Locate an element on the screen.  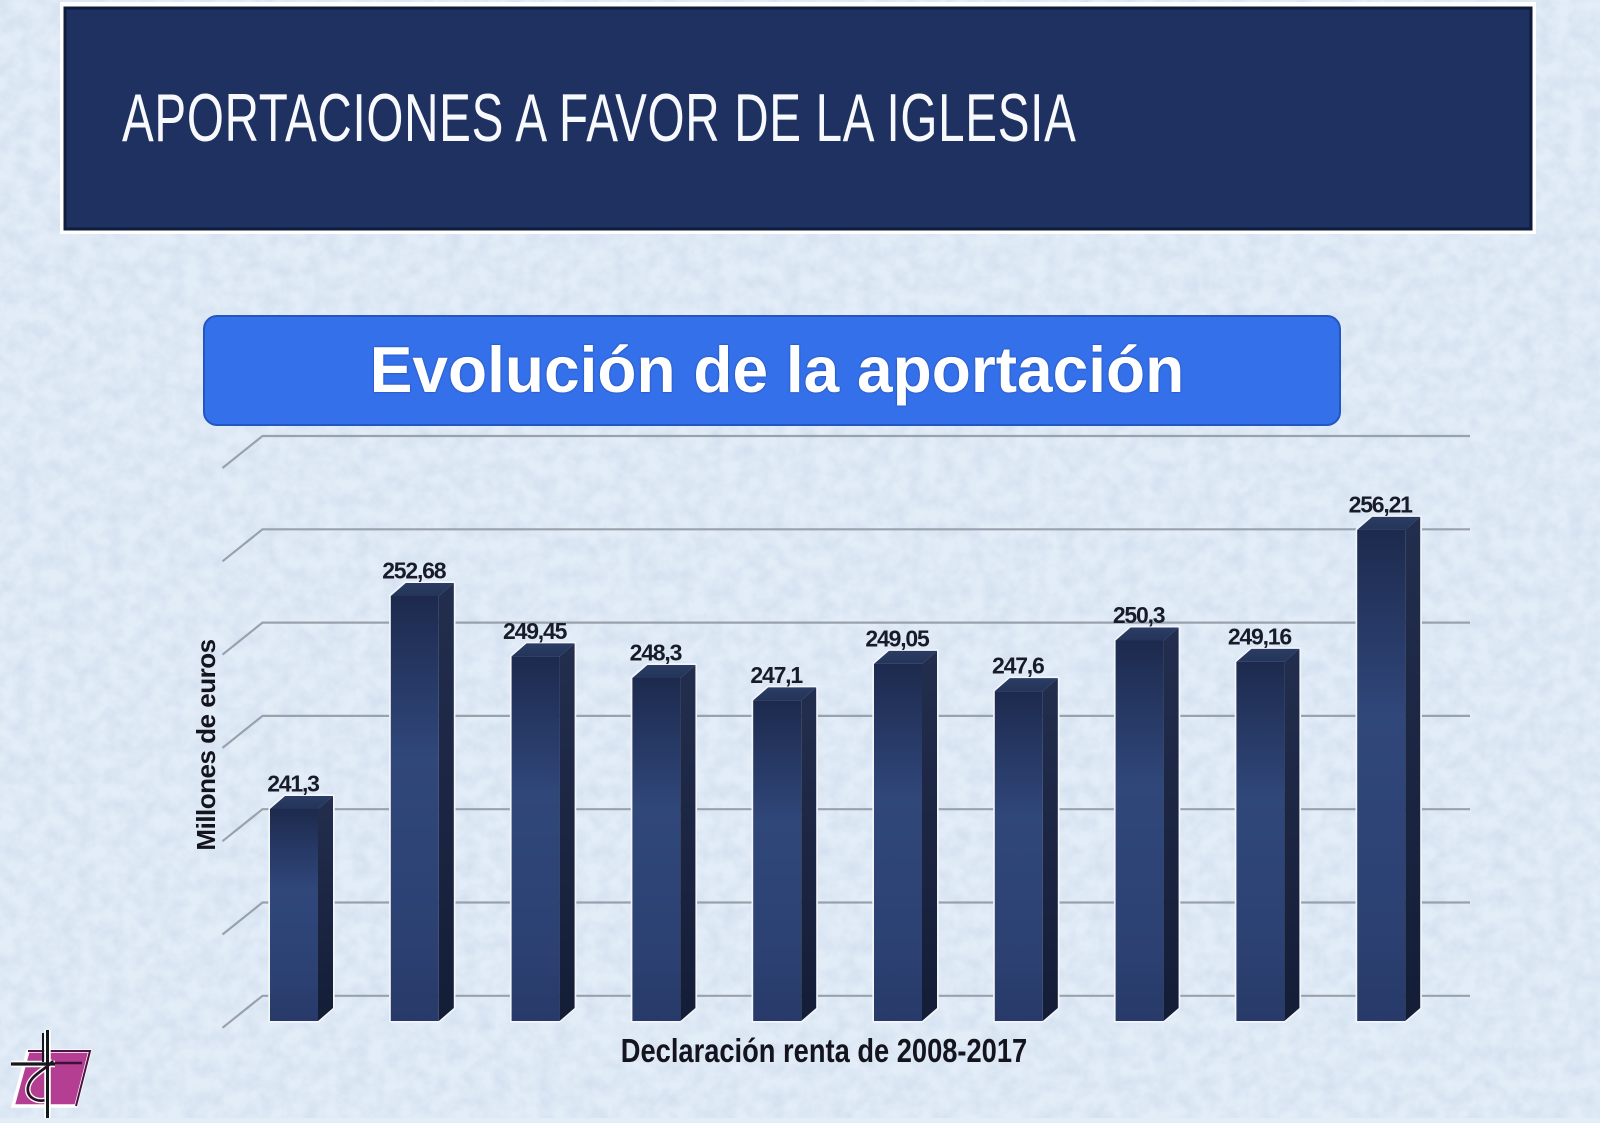
svg-text: 247,1 is located at coordinates (776, 675).